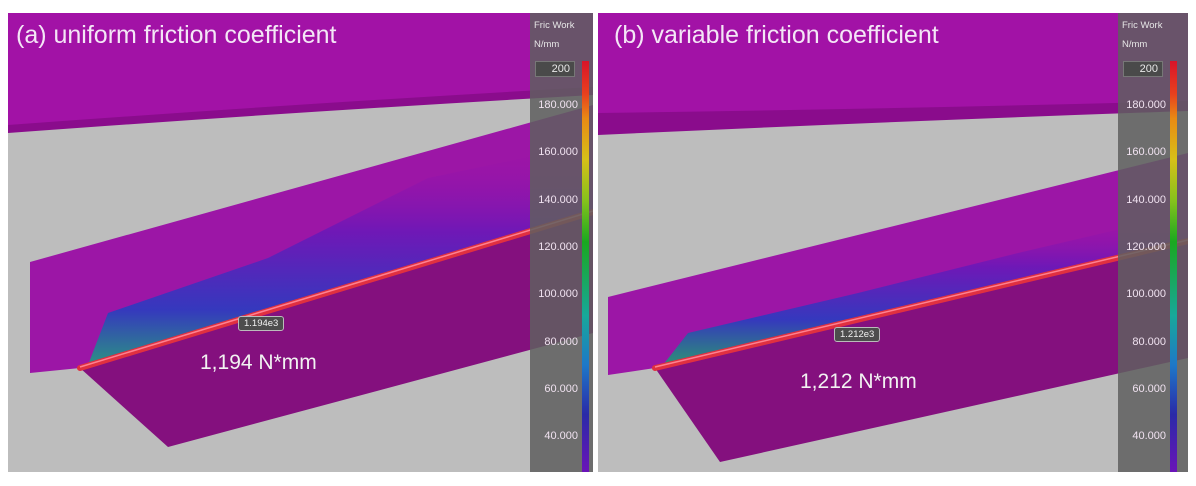 The height and width of the screenshot is (486, 1196). What do you see at coordinates (176, 35) in the screenshot?
I see `panel-title: (a) uniform friction coefficient` at bounding box center [176, 35].